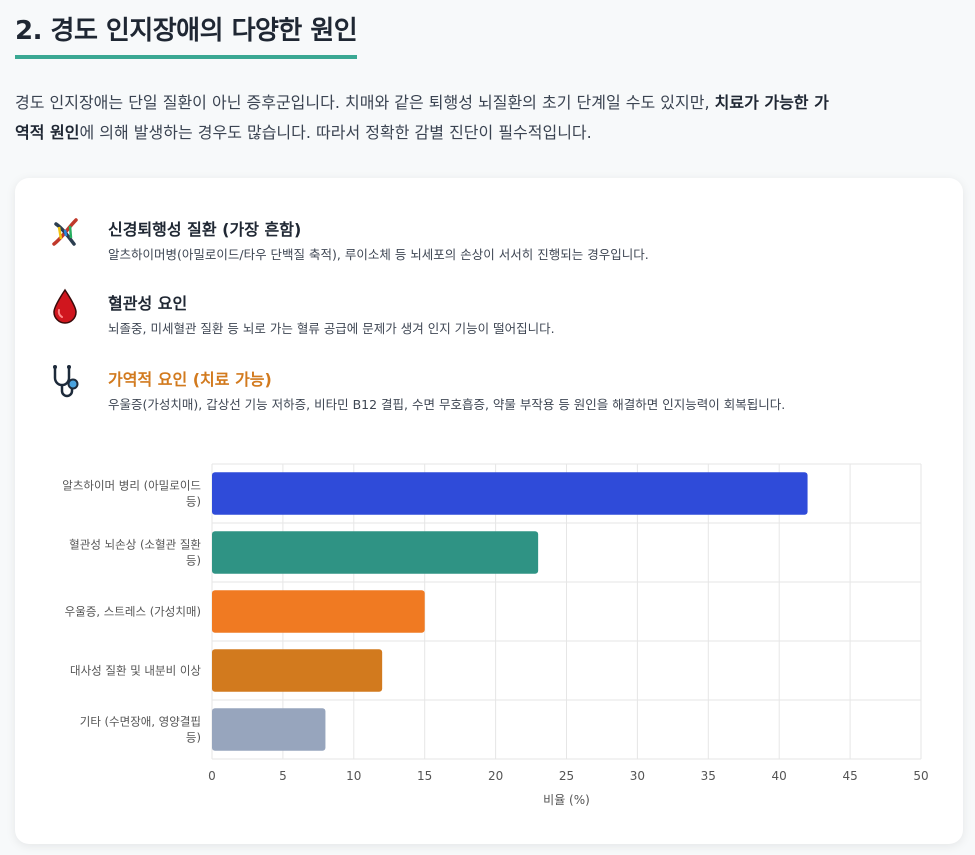  What do you see at coordinates (920, 776) in the screenshot?
I see `x-tick-label: 50` at bounding box center [920, 776].